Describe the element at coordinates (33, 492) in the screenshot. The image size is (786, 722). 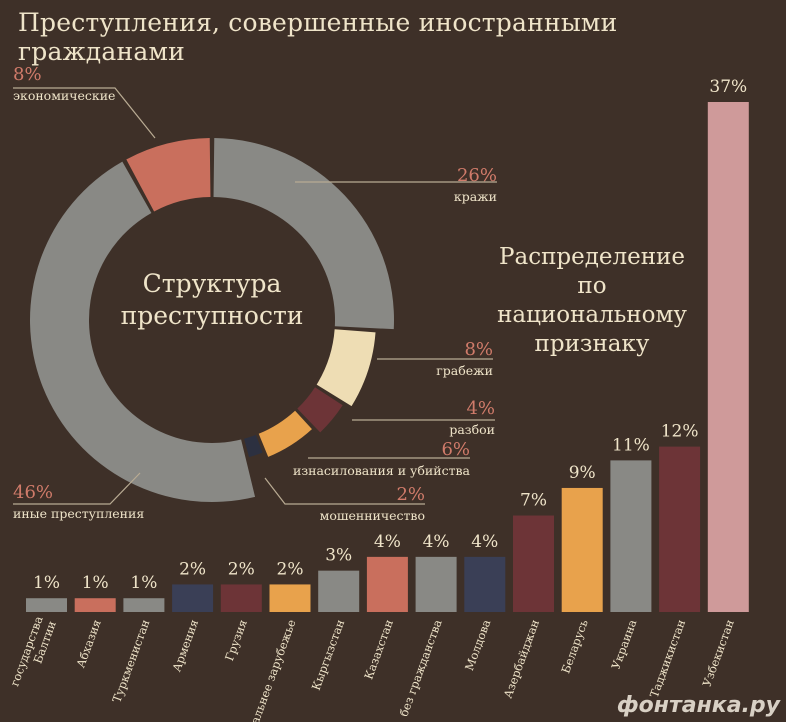
I see `slice-value-label-6: 46%` at that location.